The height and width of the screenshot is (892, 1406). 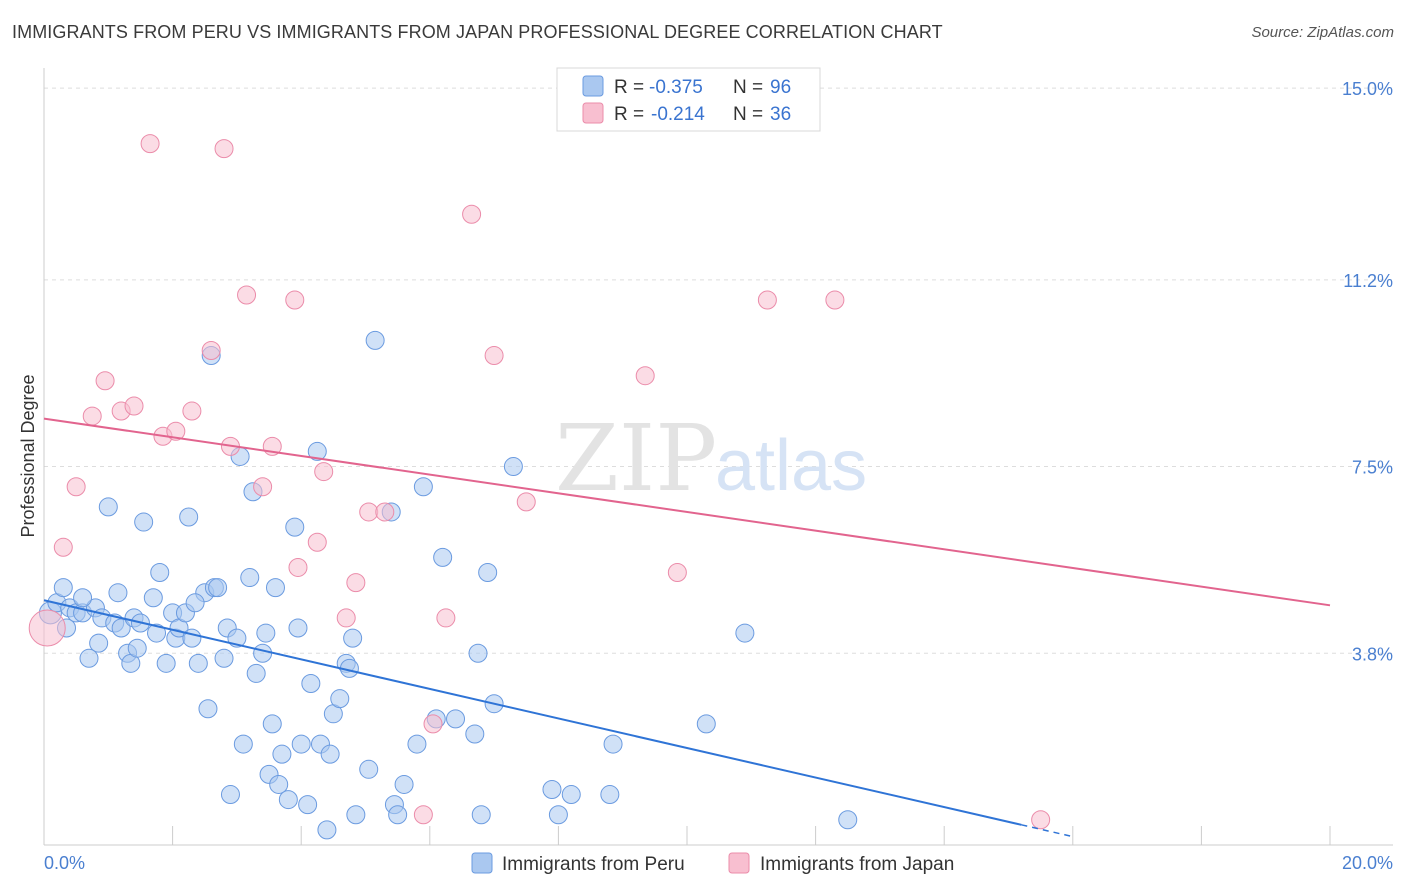 What do you see at coordinates (629, 87) in the screenshot?
I see `legend-peru-r-label: R =` at bounding box center [629, 87].